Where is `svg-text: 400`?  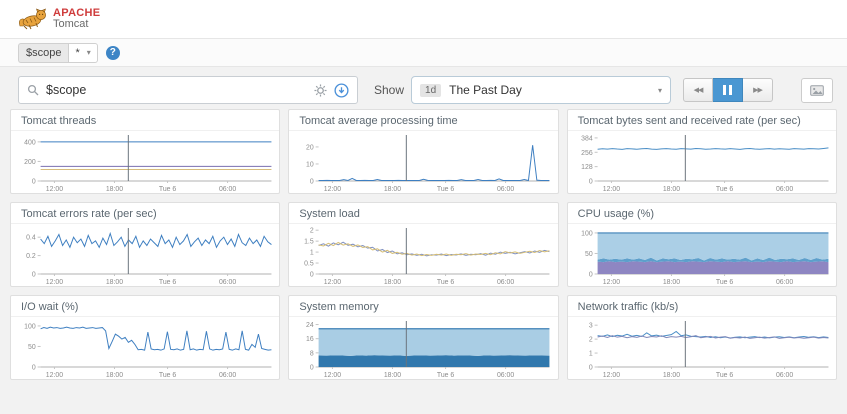
svg-text: 400 is located at coordinates (30, 142).